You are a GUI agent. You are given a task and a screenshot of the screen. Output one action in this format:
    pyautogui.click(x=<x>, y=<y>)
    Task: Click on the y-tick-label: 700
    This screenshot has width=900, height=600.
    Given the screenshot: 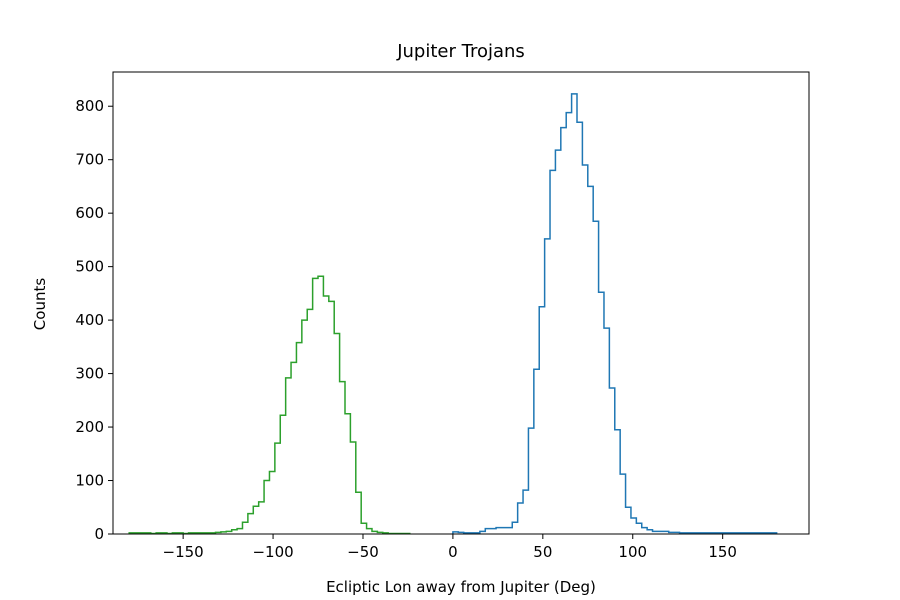 What is the action you would take?
    pyautogui.click(x=89, y=160)
    